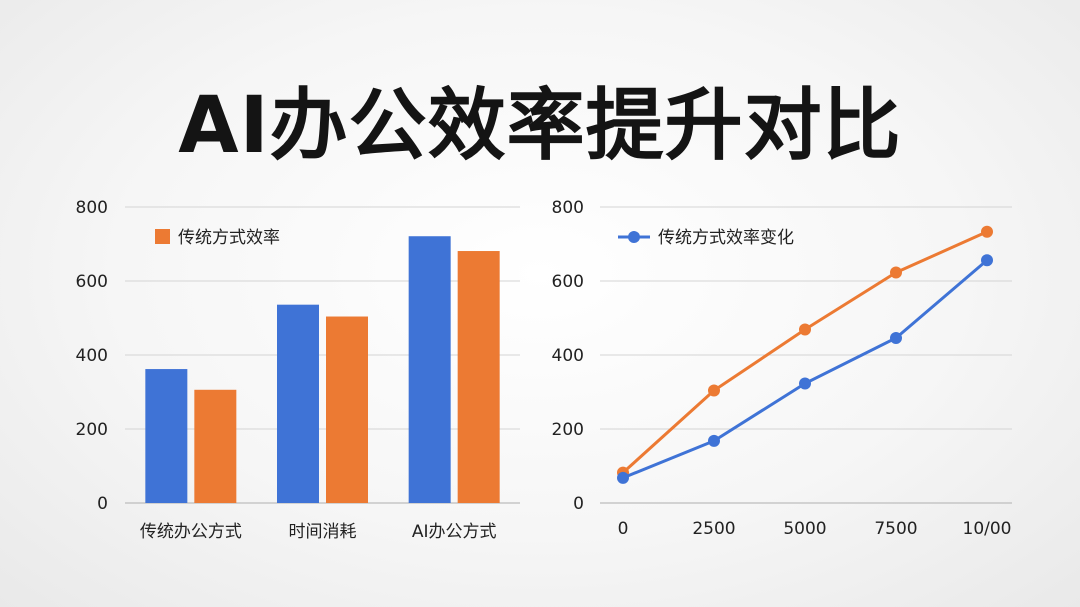 The width and height of the screenshot is (1080, 607). What do you see at coordinates (804, 529) in the screenshot?
I see `x-tick-label: 5000` at bounding box center [804, 529].